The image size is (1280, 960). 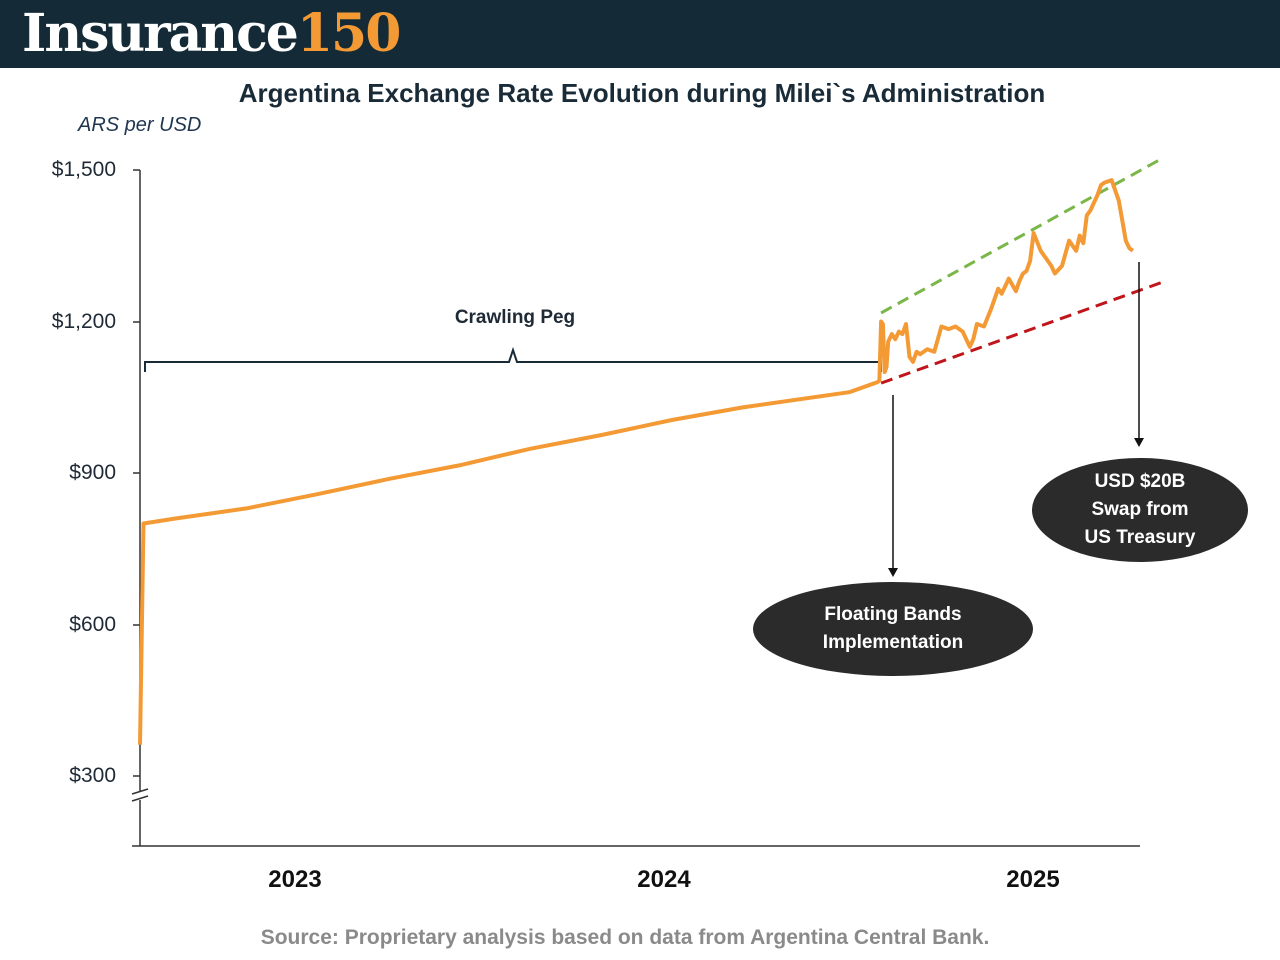 I want to click on brand-logo: Insurance150, so click(x=211, y=33).